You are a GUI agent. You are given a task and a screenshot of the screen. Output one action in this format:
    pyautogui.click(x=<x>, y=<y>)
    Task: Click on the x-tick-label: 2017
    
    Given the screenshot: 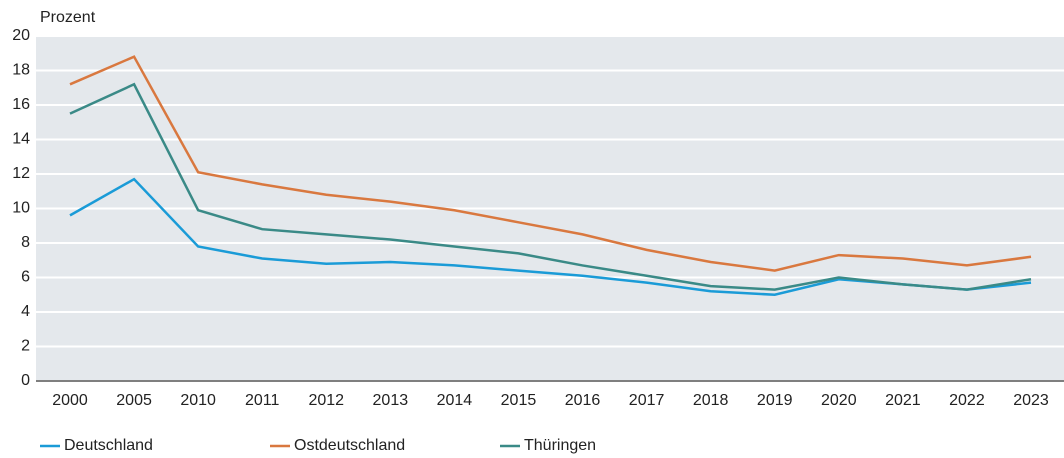 What is the action you would take?
    pyautogui.click(x=647, y=400)
    